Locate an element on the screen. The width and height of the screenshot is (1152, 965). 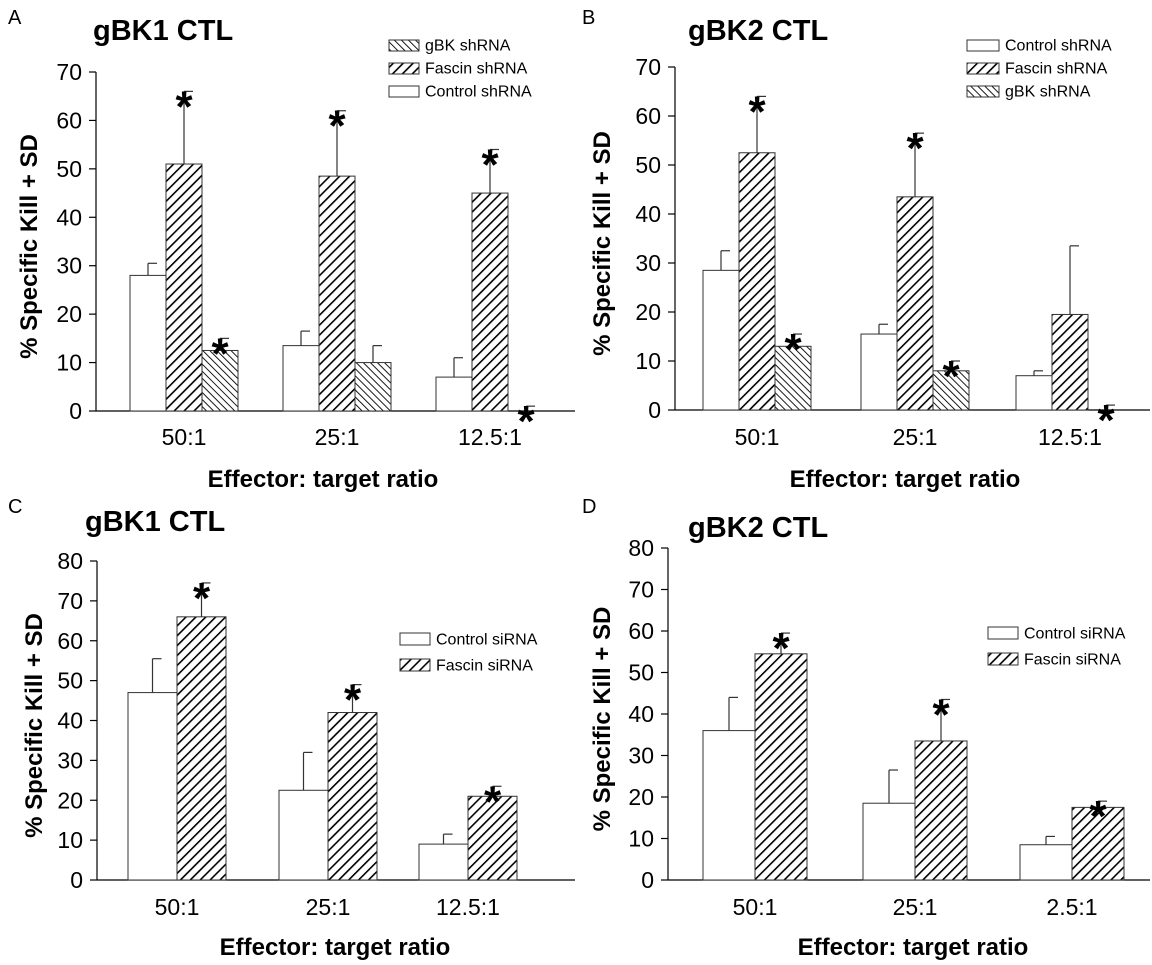
panel-letter: A is located at coordinates (15, 18).